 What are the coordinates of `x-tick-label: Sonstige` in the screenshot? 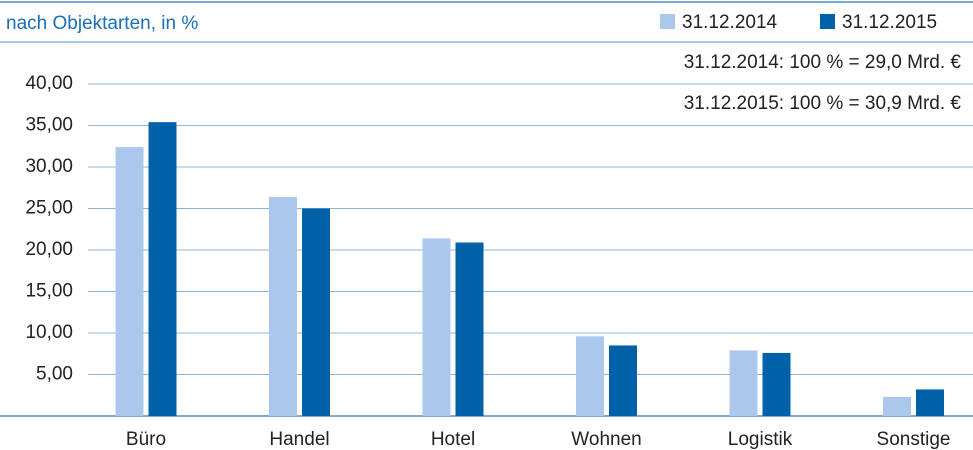 It's located at (914, 439).